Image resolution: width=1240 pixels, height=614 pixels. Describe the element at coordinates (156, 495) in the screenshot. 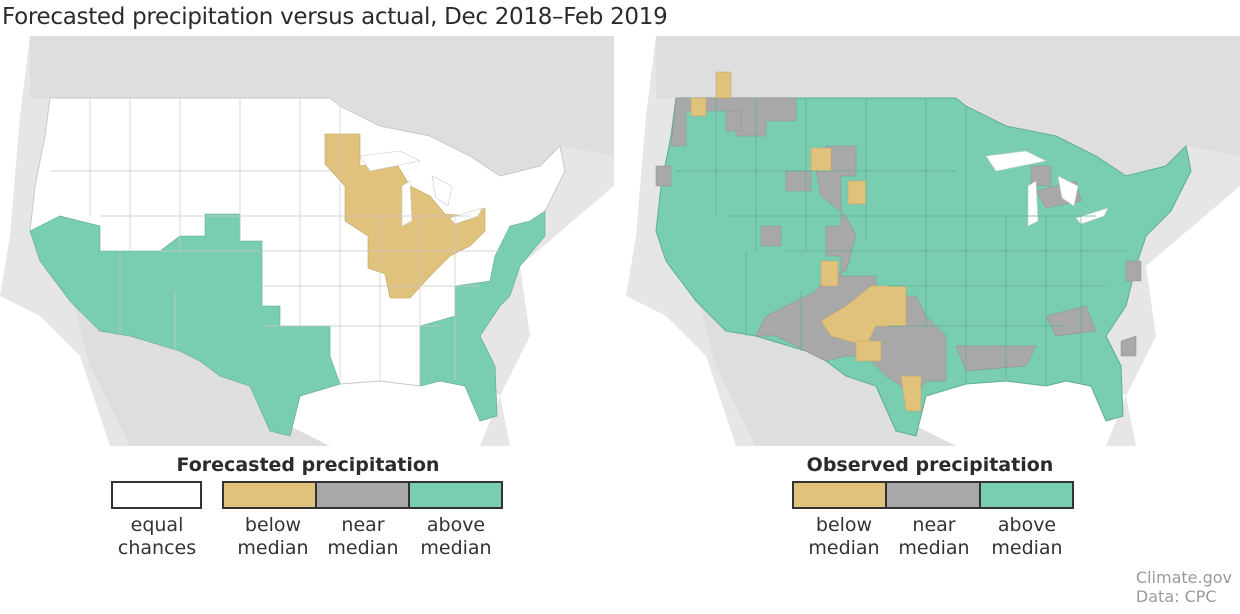

I see `legend-swatch-equal-chances` at that location.